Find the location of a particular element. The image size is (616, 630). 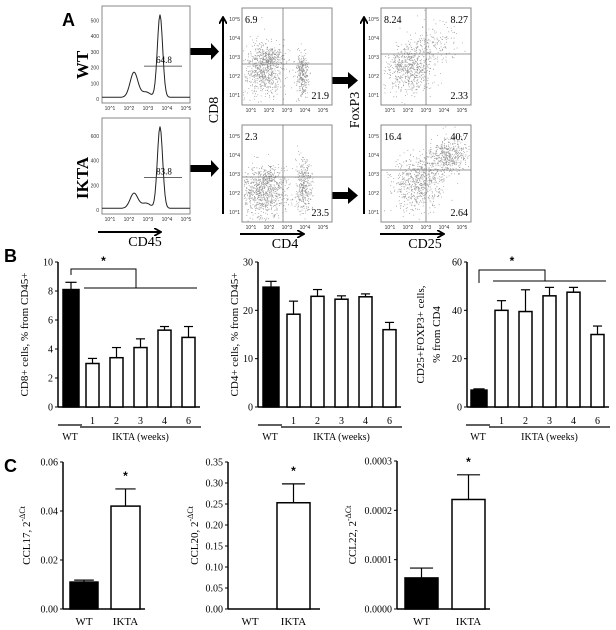

histogram-curve is located at coordinates (146, 56).